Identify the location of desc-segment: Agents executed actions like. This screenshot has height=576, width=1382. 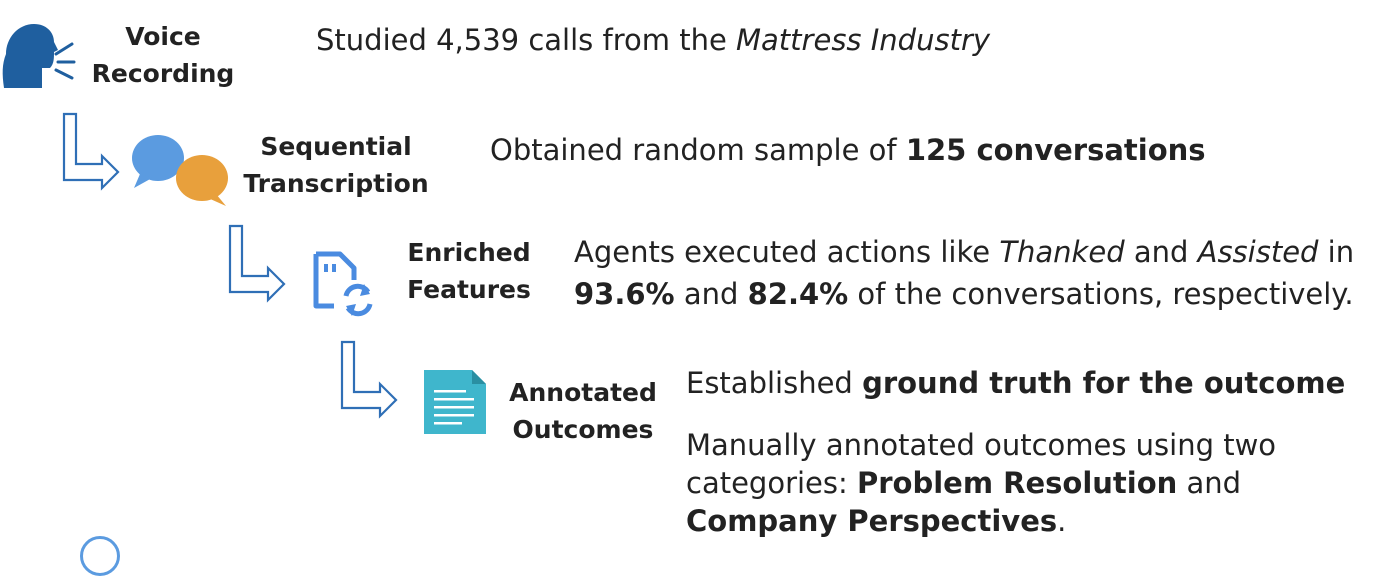
(787, 252).